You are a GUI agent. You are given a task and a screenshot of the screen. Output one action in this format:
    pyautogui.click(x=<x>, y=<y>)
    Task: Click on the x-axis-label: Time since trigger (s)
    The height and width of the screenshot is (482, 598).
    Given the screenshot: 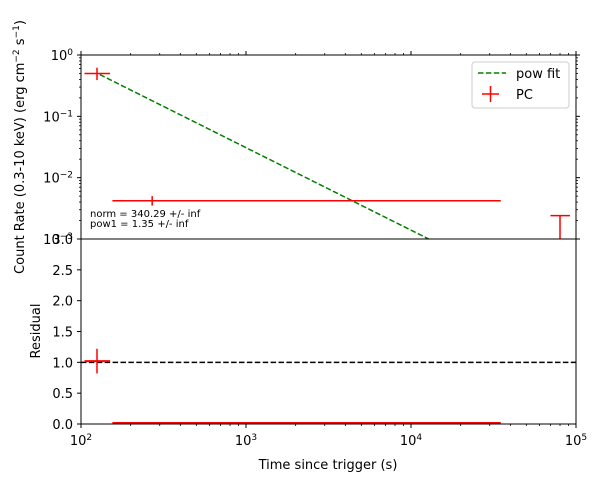 What is the action you would take?
    pyautogui.click(x=328, y=465)
    